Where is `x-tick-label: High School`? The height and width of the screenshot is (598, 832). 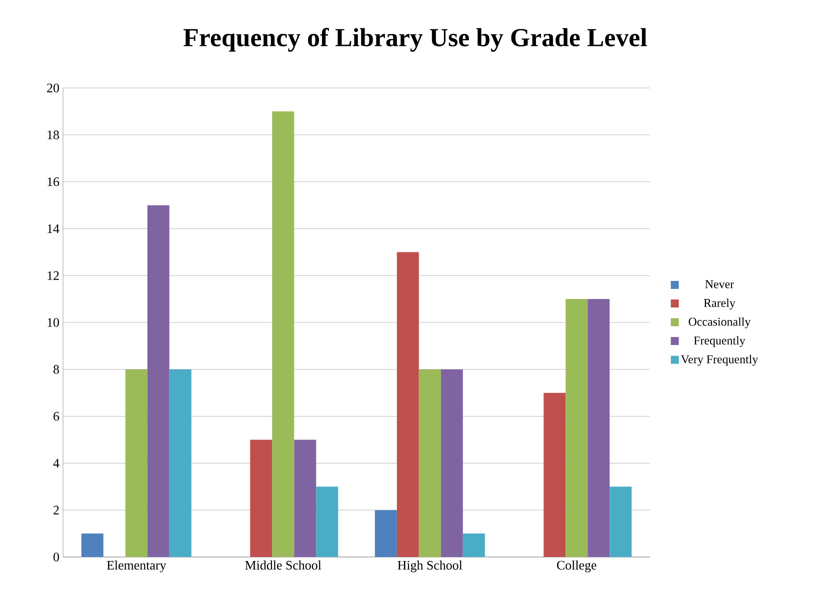 x-tick-label: High School is located at coordinates (430, 566).